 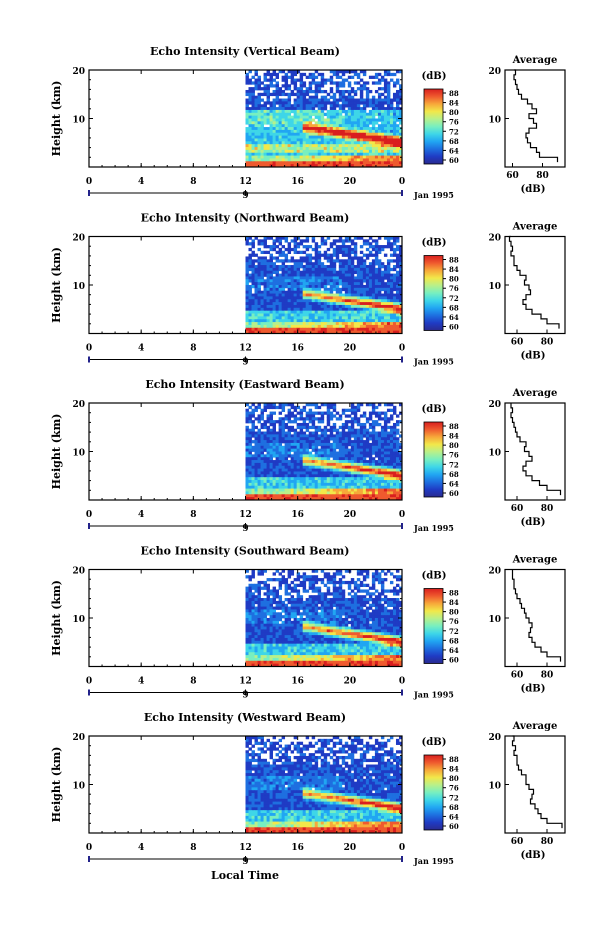 I want to click on average-frame, so click(x=535, y=285).